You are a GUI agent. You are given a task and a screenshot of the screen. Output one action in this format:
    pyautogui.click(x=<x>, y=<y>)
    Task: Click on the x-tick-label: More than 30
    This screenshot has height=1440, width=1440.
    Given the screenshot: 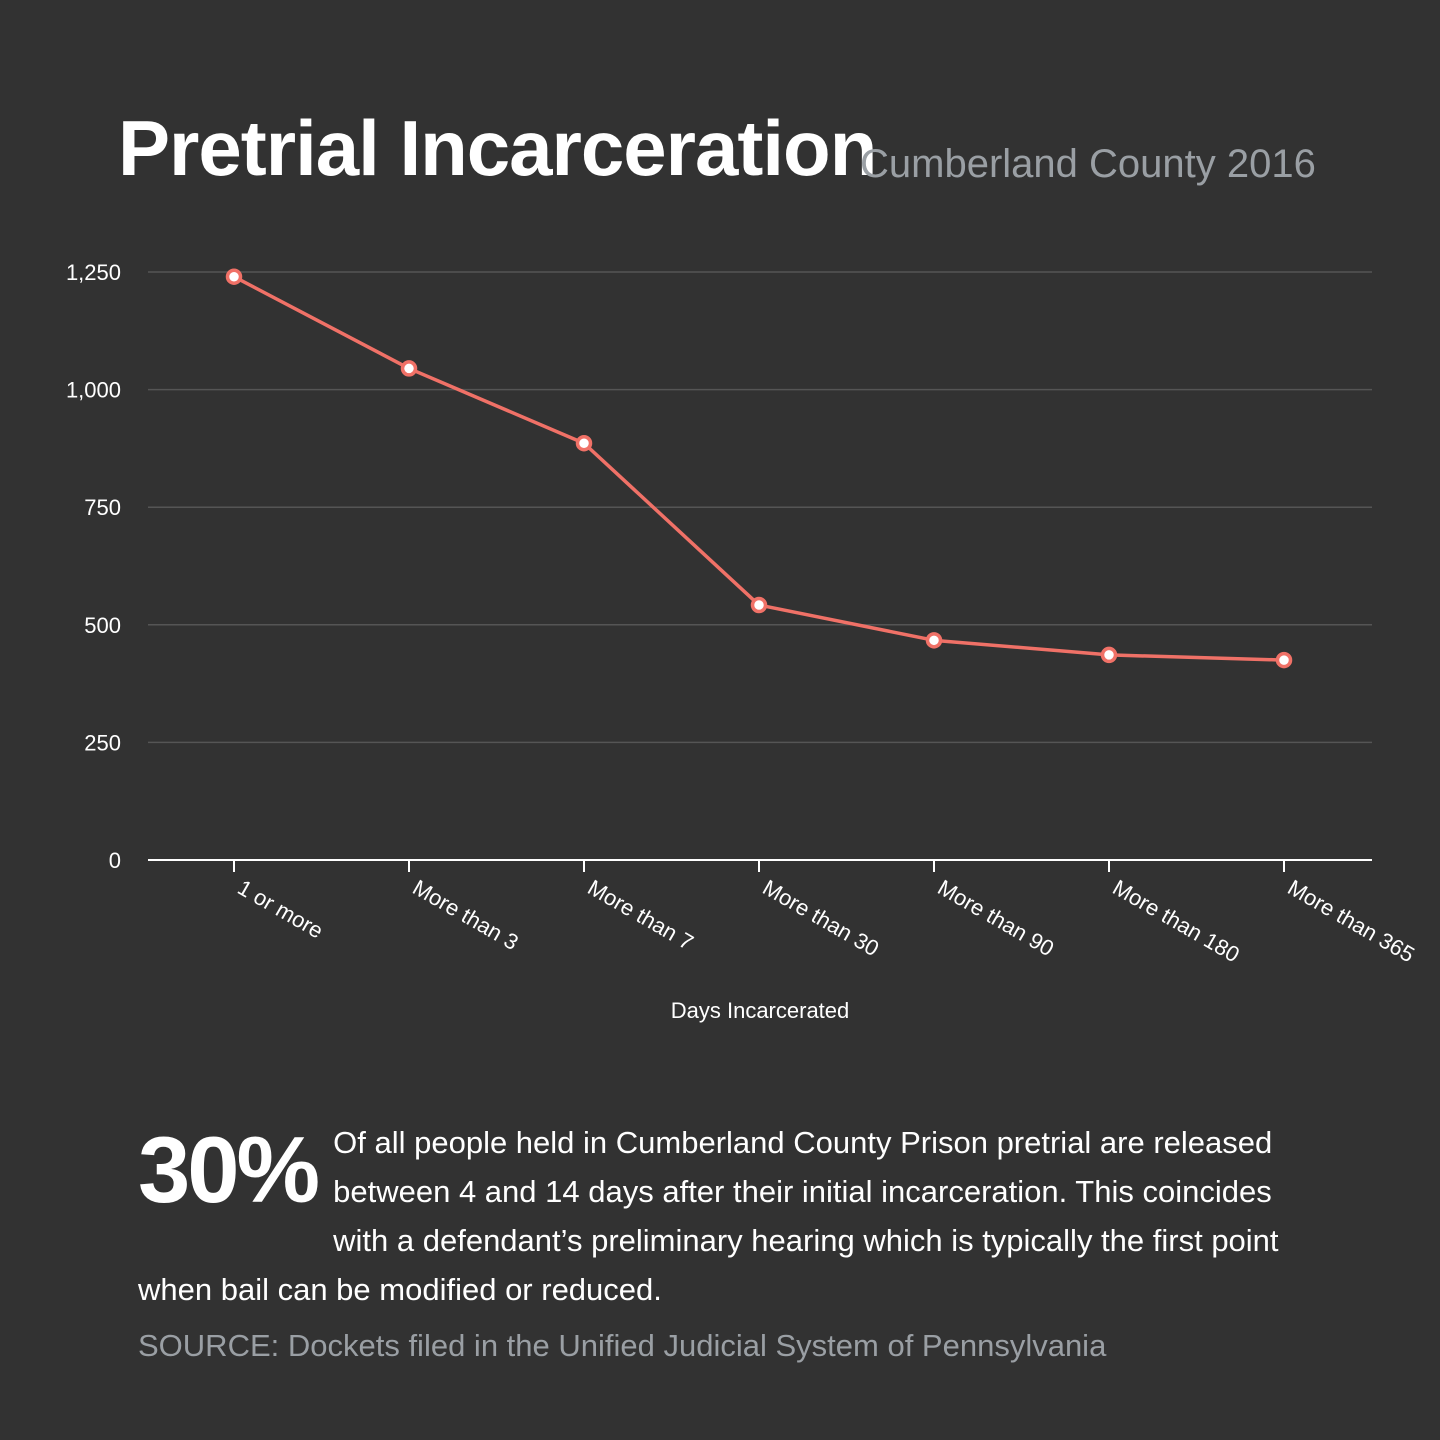 What is the action you would take?
    pyautogui.click(x=821, y=918)
    